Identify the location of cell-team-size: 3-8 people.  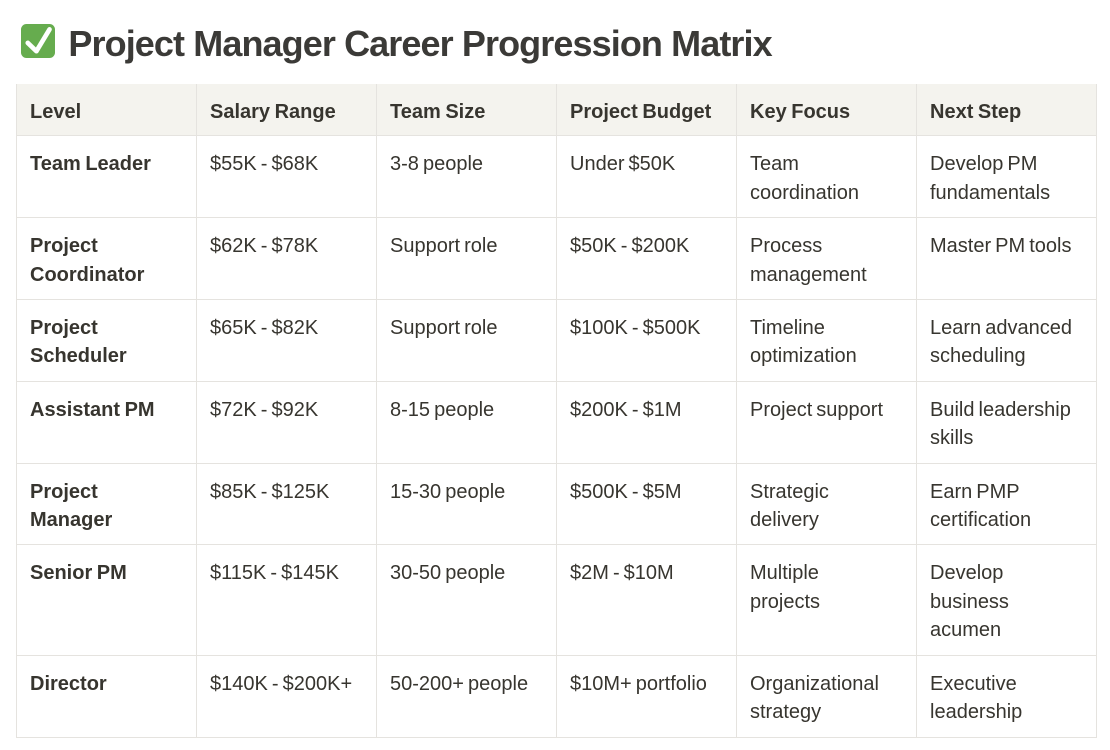
(466, 177).